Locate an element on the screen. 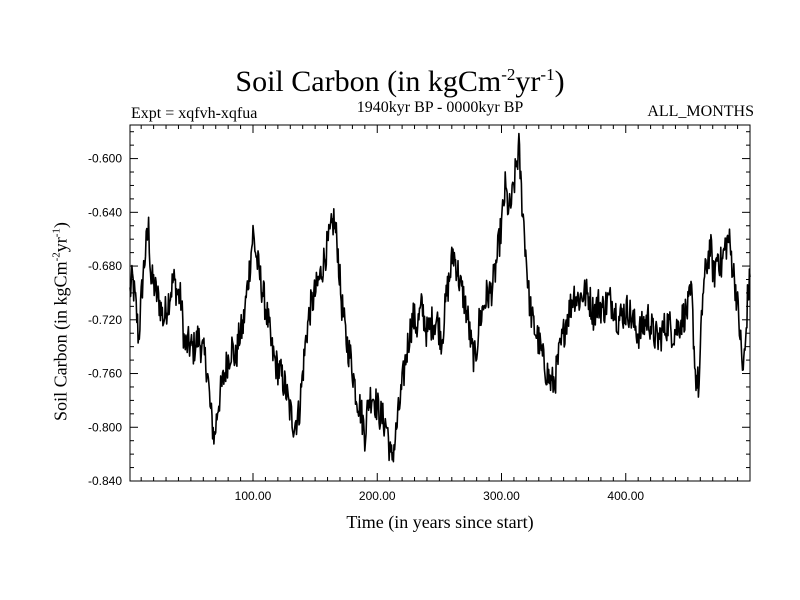 The image size is (800, 600). x-axis-label: Time (in years since start) is located at coordinates (440, 522).